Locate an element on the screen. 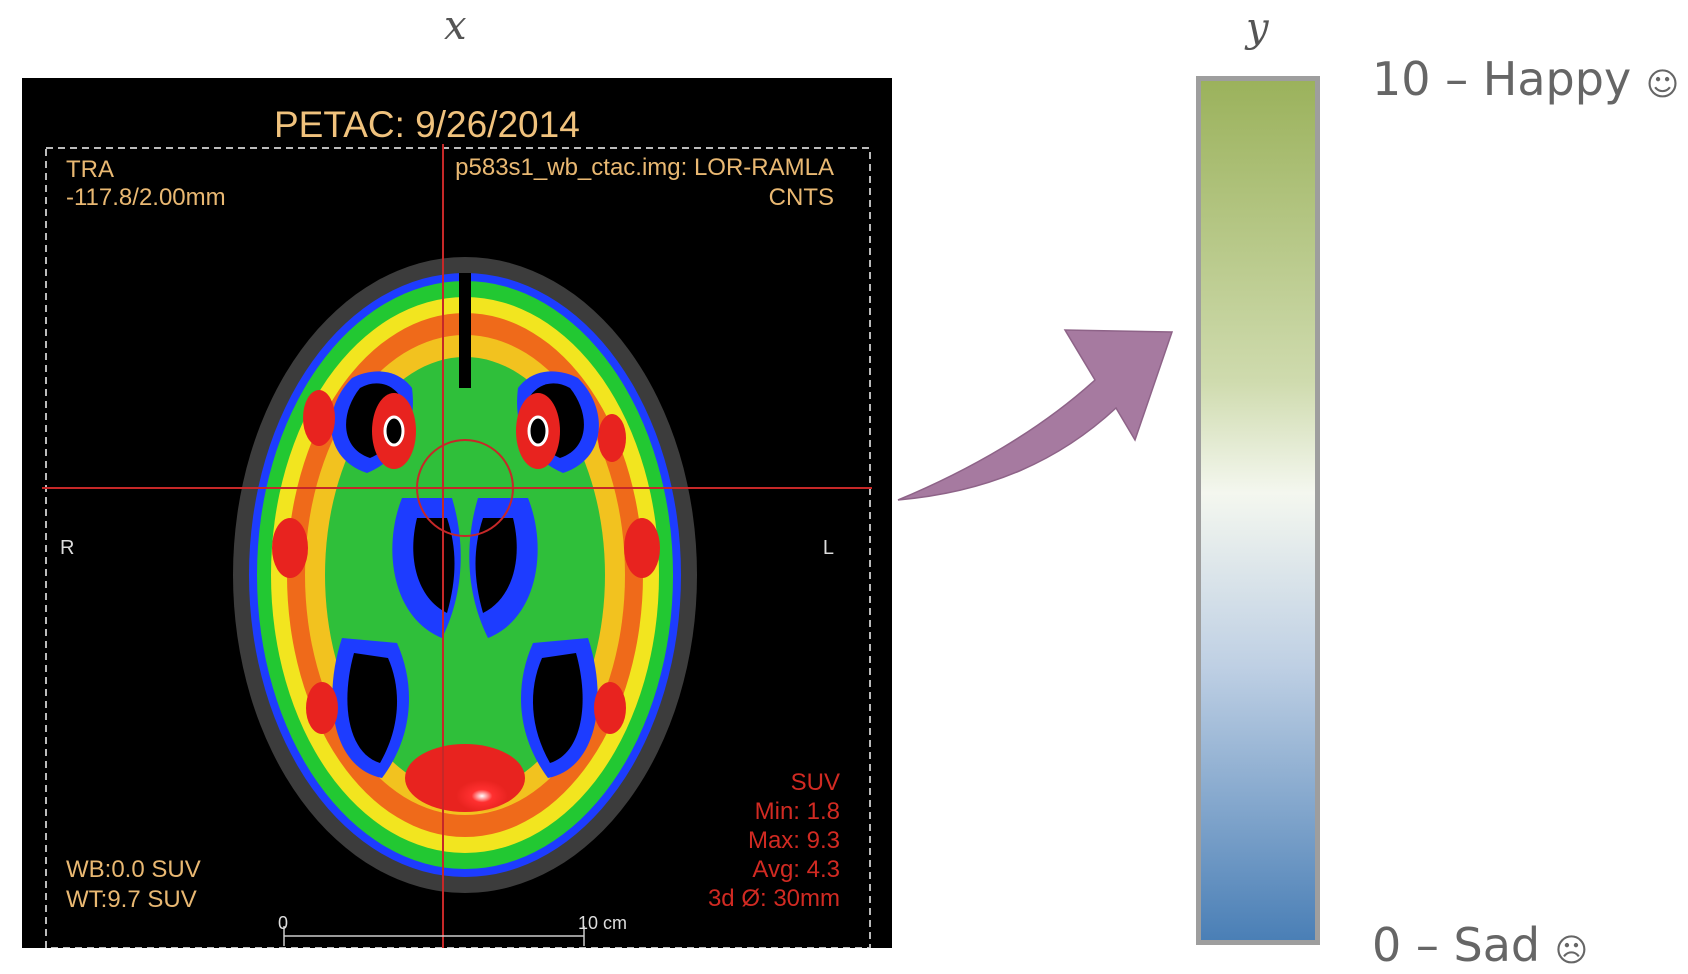  arrow-shape is located at coordinates (1035, 415).